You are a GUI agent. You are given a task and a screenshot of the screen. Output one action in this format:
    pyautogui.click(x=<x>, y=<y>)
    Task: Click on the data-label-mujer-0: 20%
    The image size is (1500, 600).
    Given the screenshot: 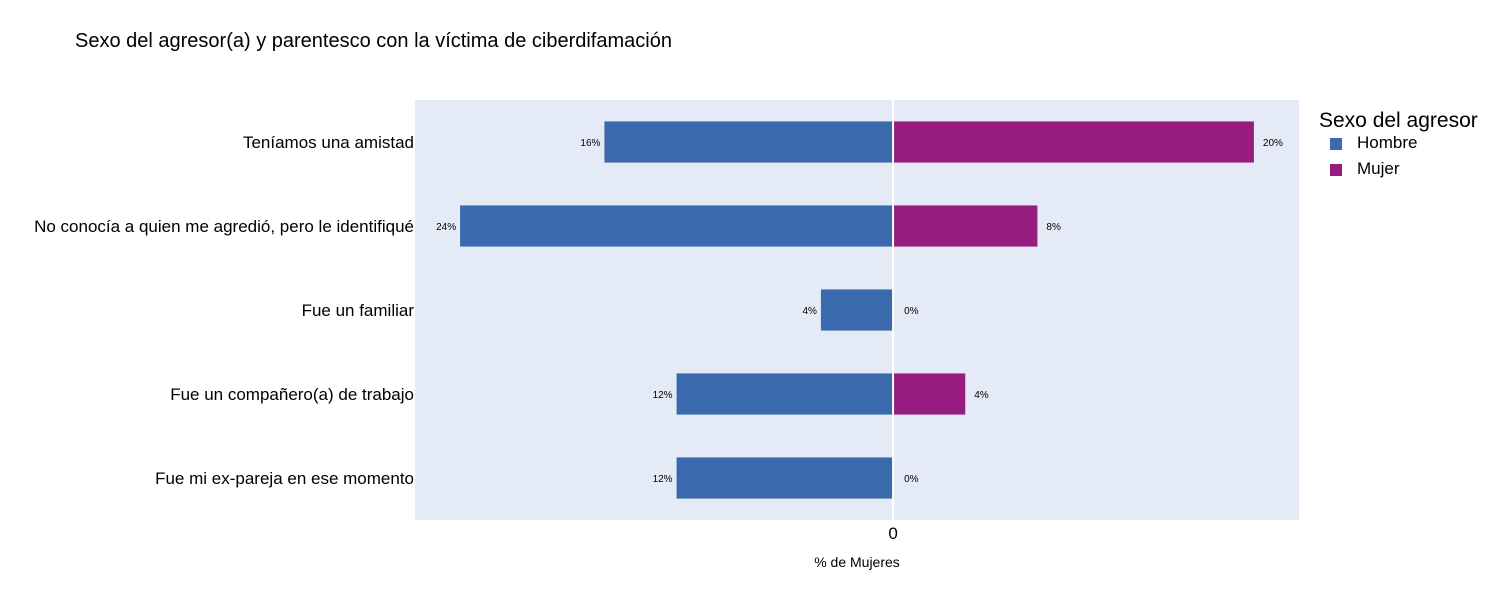 What is the action you would take?
    pyautogui.click(x=1273, y=143)
    